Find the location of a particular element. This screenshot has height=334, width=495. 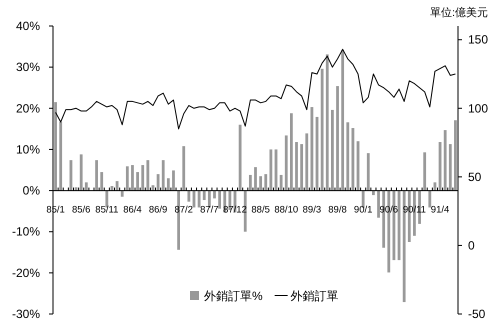

x-tick-label: 89/8 is located at coordinates (337, 210).